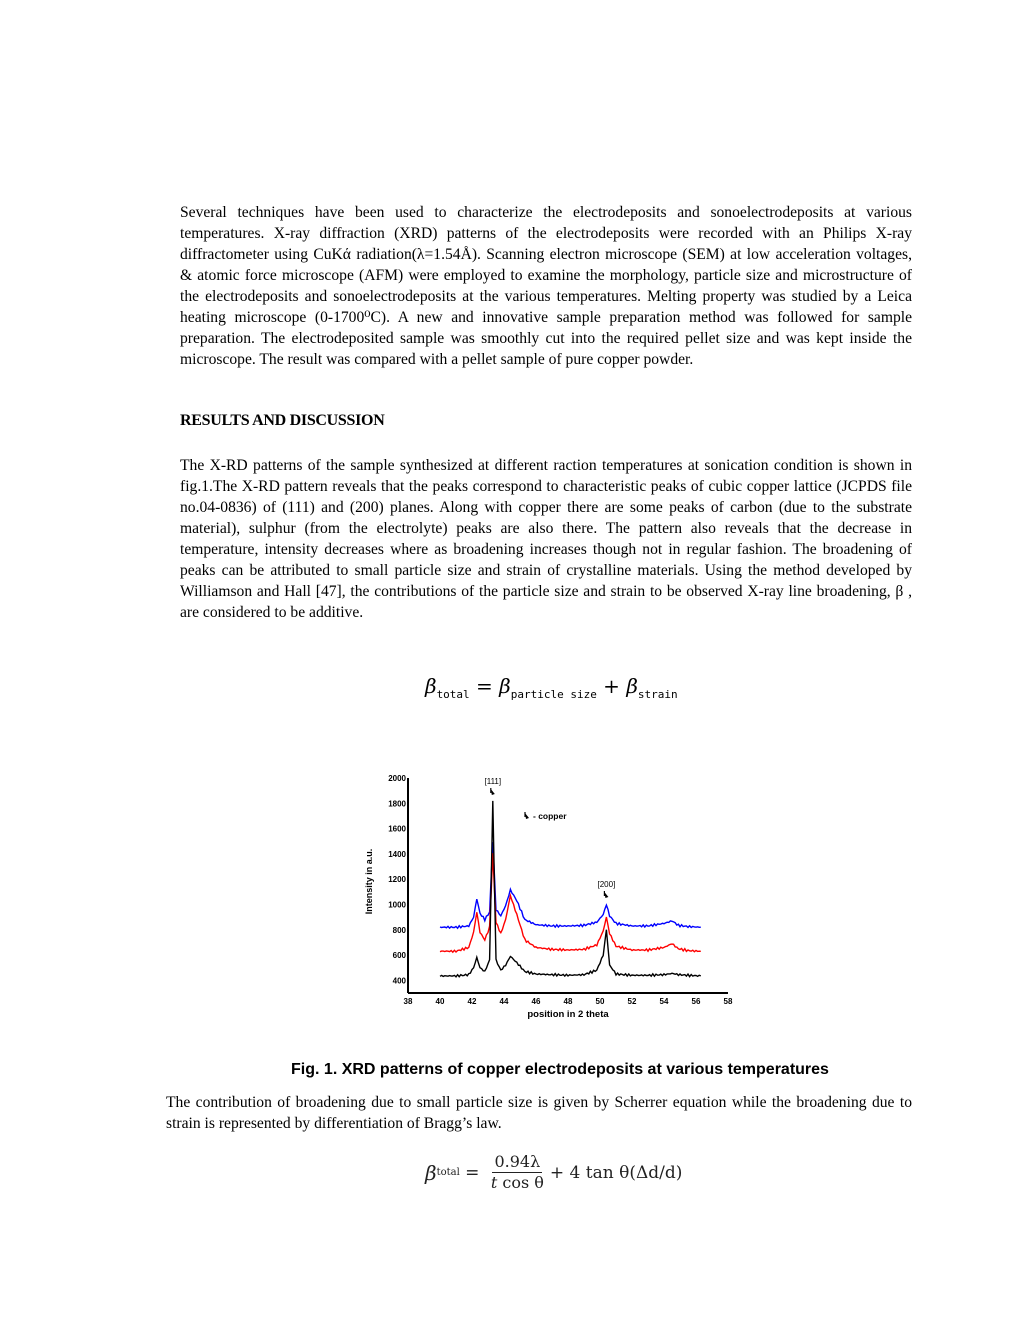 This screenshot has width=1020, height=1320. I want to click on x-tick-label: 40, so click(440, 1001).